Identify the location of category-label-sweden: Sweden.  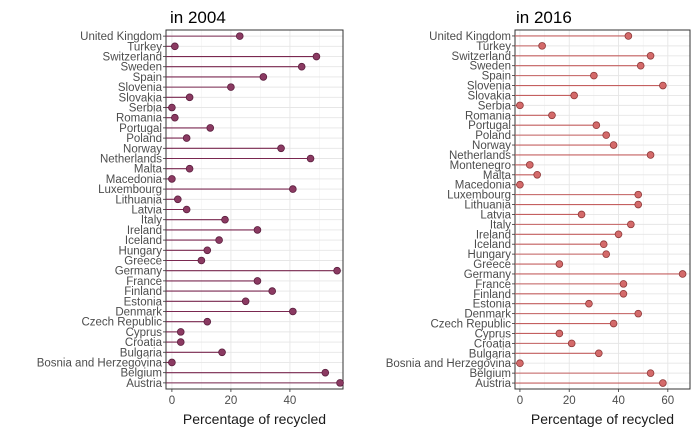
(490, 67).